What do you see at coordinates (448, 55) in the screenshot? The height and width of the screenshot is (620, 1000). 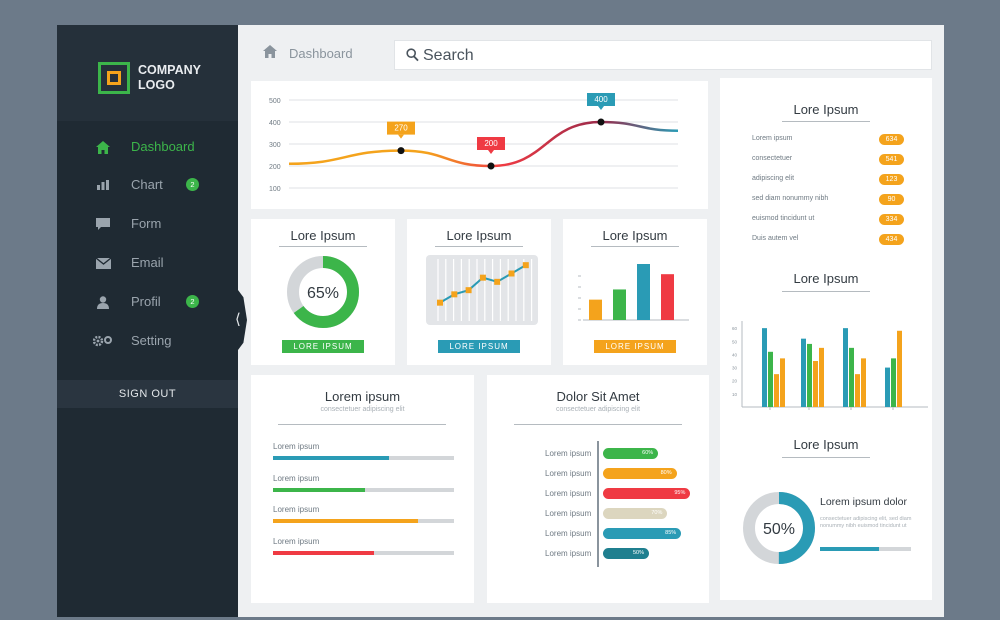 I see `search-placeholder: Search` at bounding box center [448, 55].